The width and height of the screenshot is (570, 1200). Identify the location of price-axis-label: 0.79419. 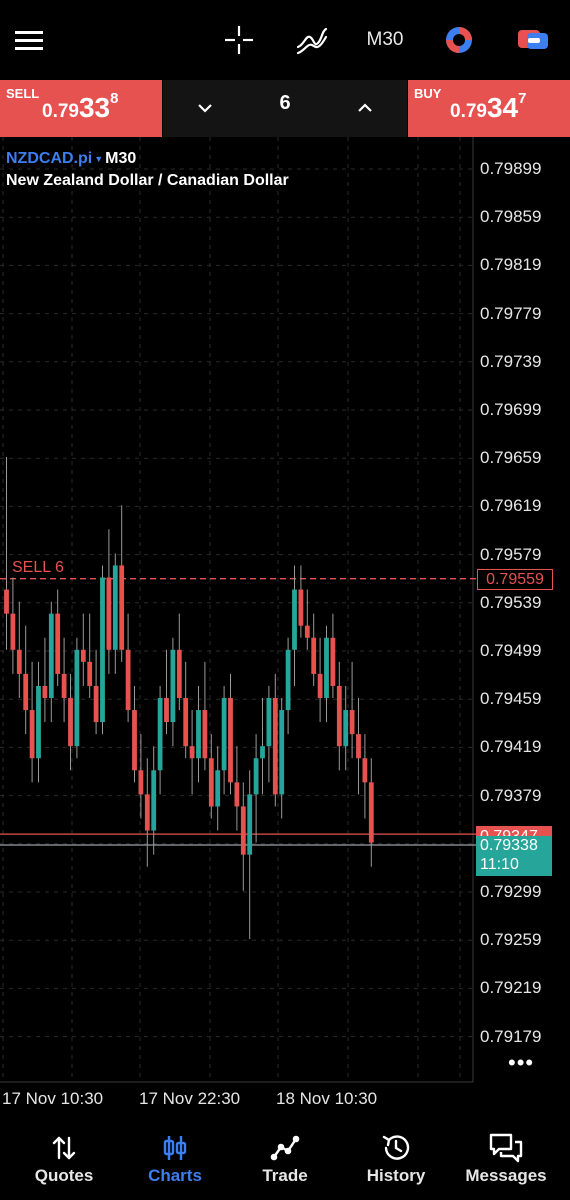
(511, 747).